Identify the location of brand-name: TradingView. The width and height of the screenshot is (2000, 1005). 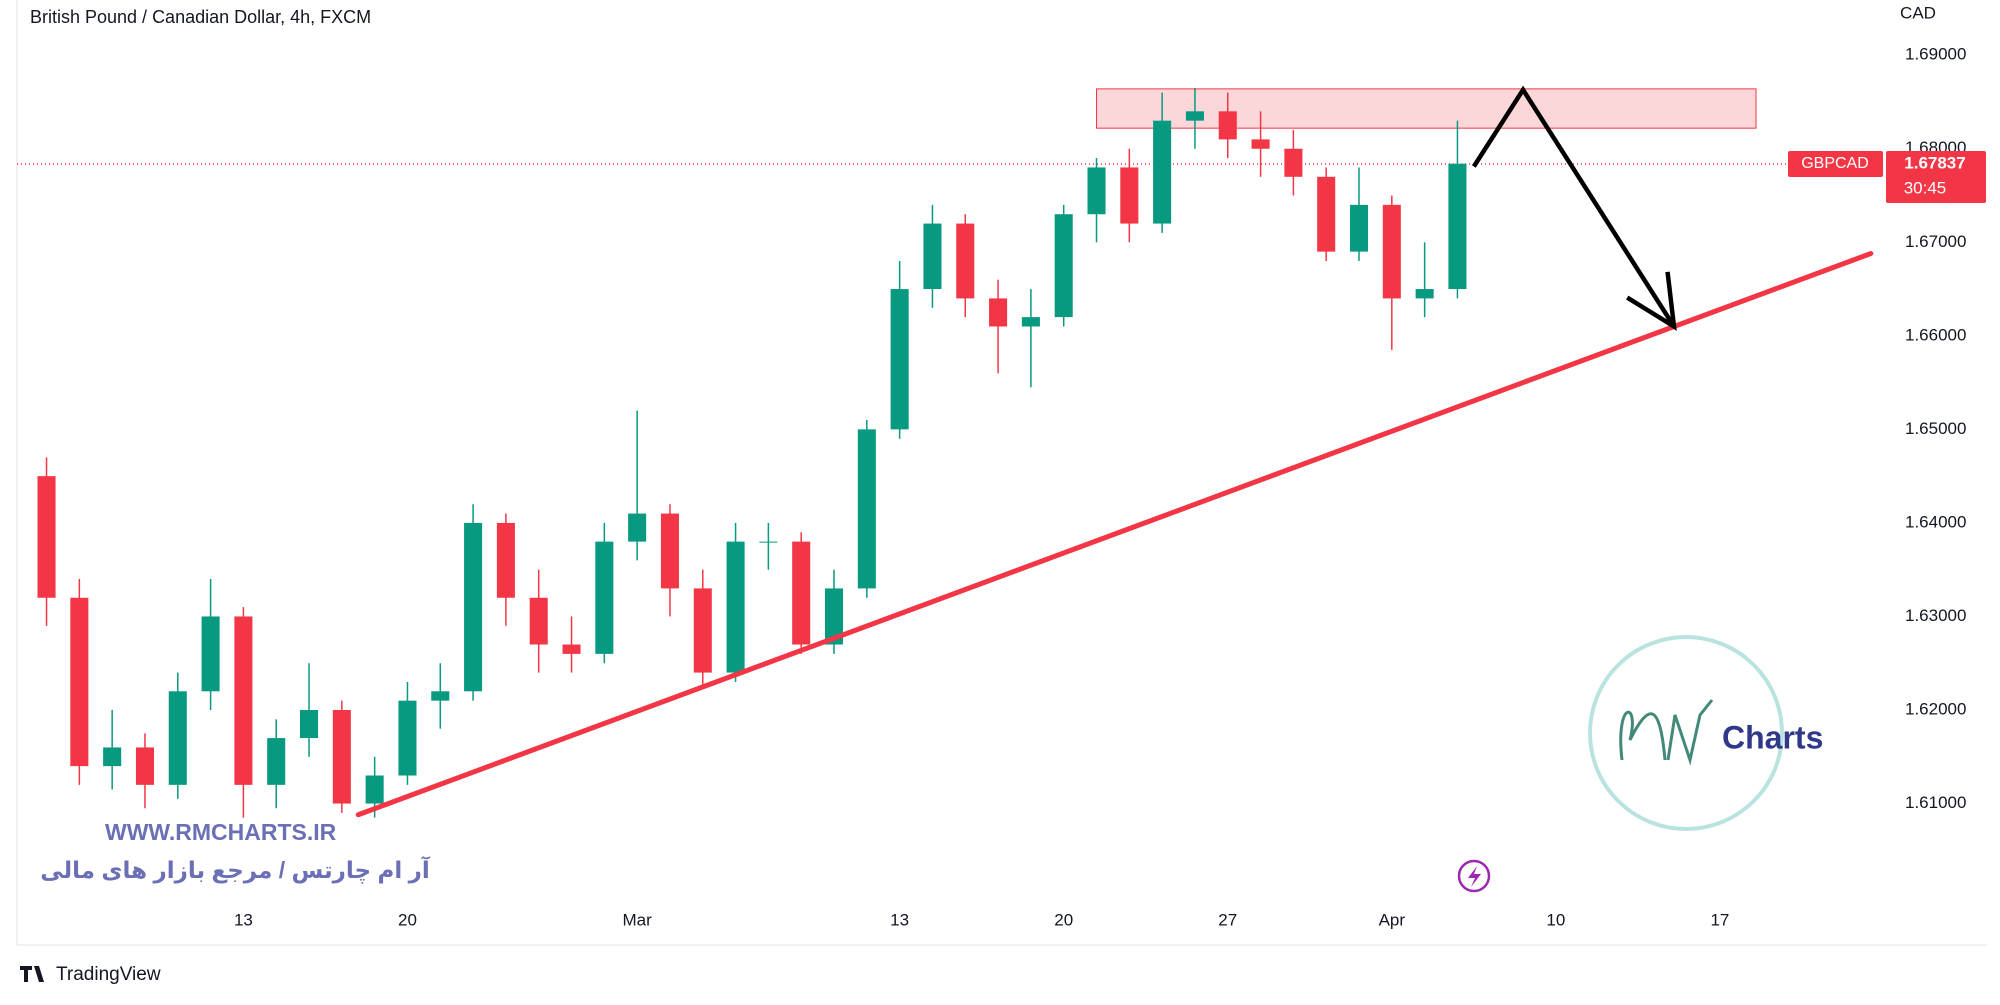
(108, 974).